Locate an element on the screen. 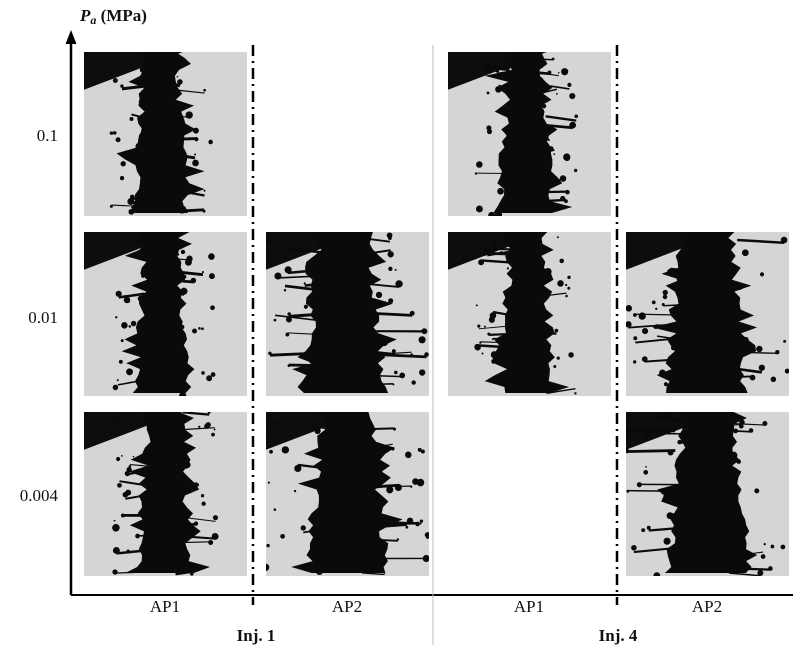  pa-tick-0-004: 0.004 is located at coordinates (38, 495).